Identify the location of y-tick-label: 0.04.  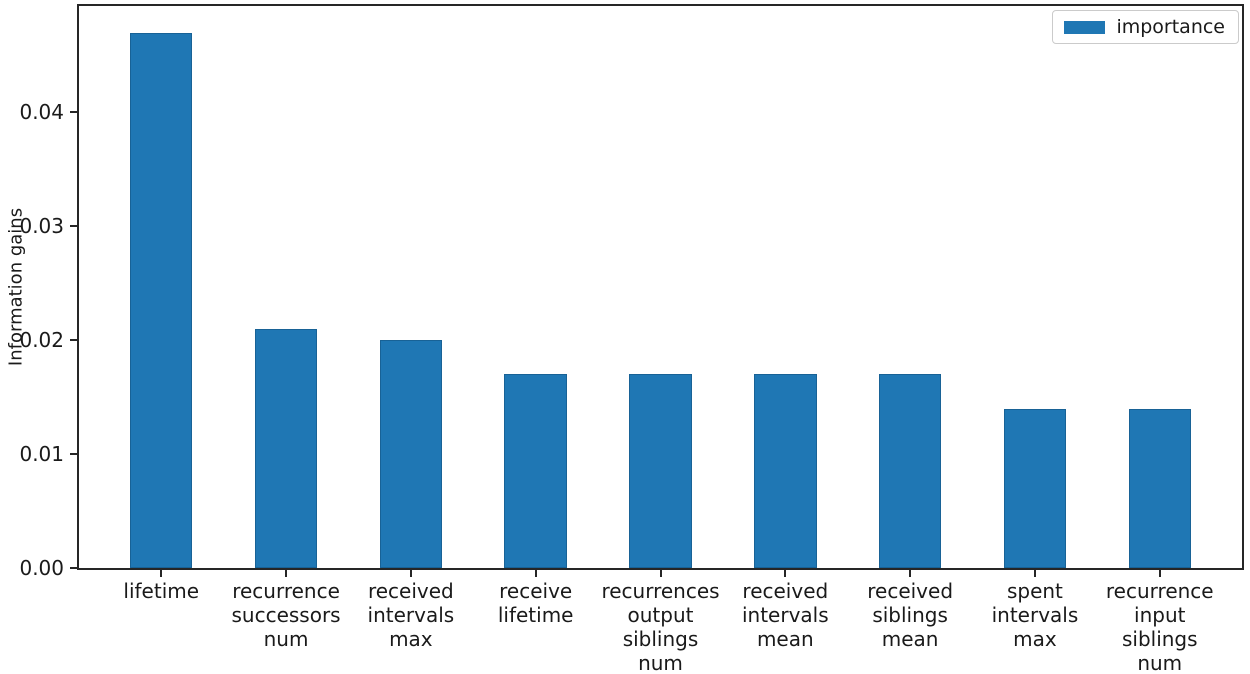
(41, 112).